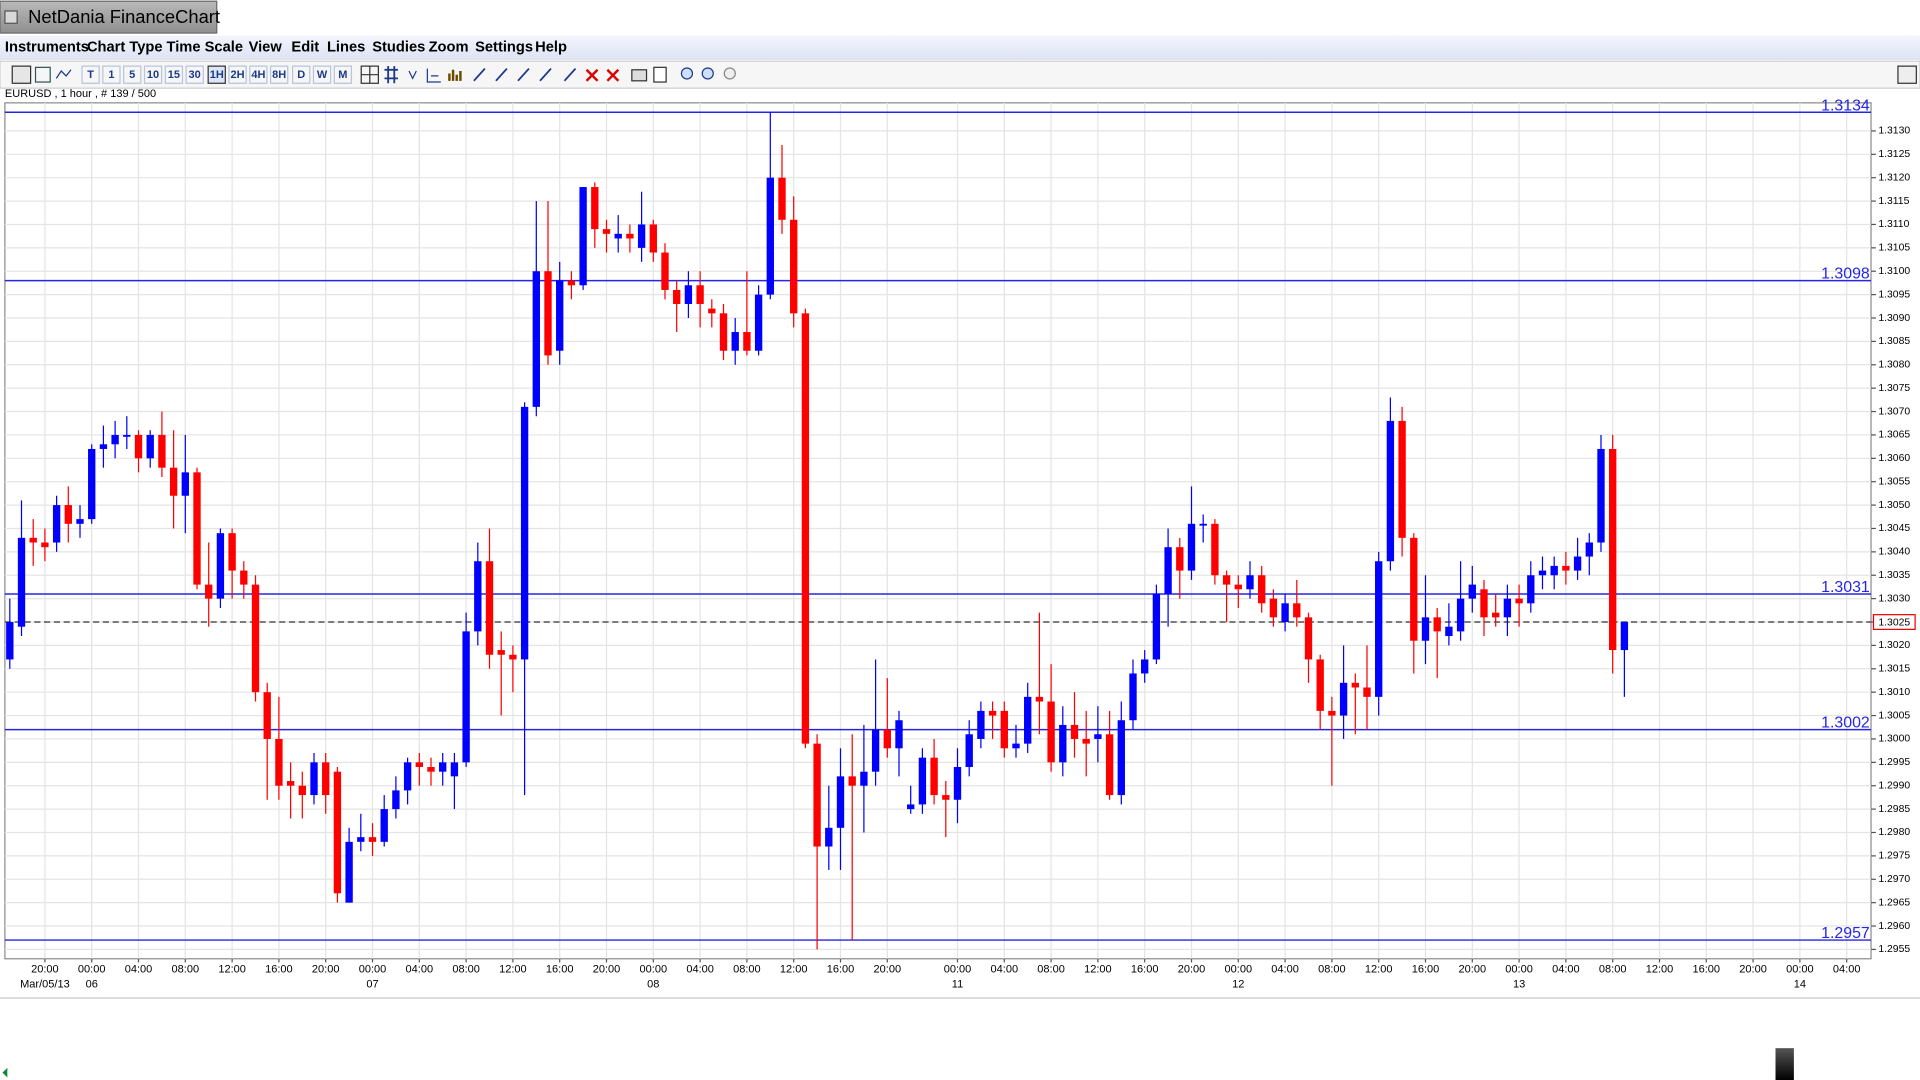  Describe the element at coordinates (449, 48) in the screenshot. I see `menu-item: Zoom` at that location.